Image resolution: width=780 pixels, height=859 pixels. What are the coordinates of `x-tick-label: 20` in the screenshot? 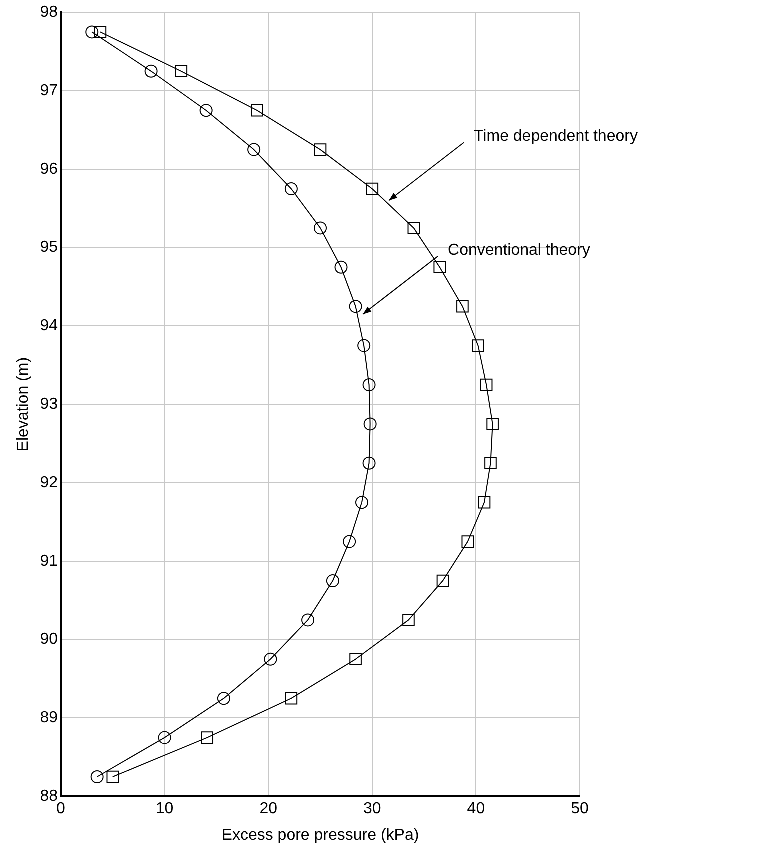 It's located at (269, 809).